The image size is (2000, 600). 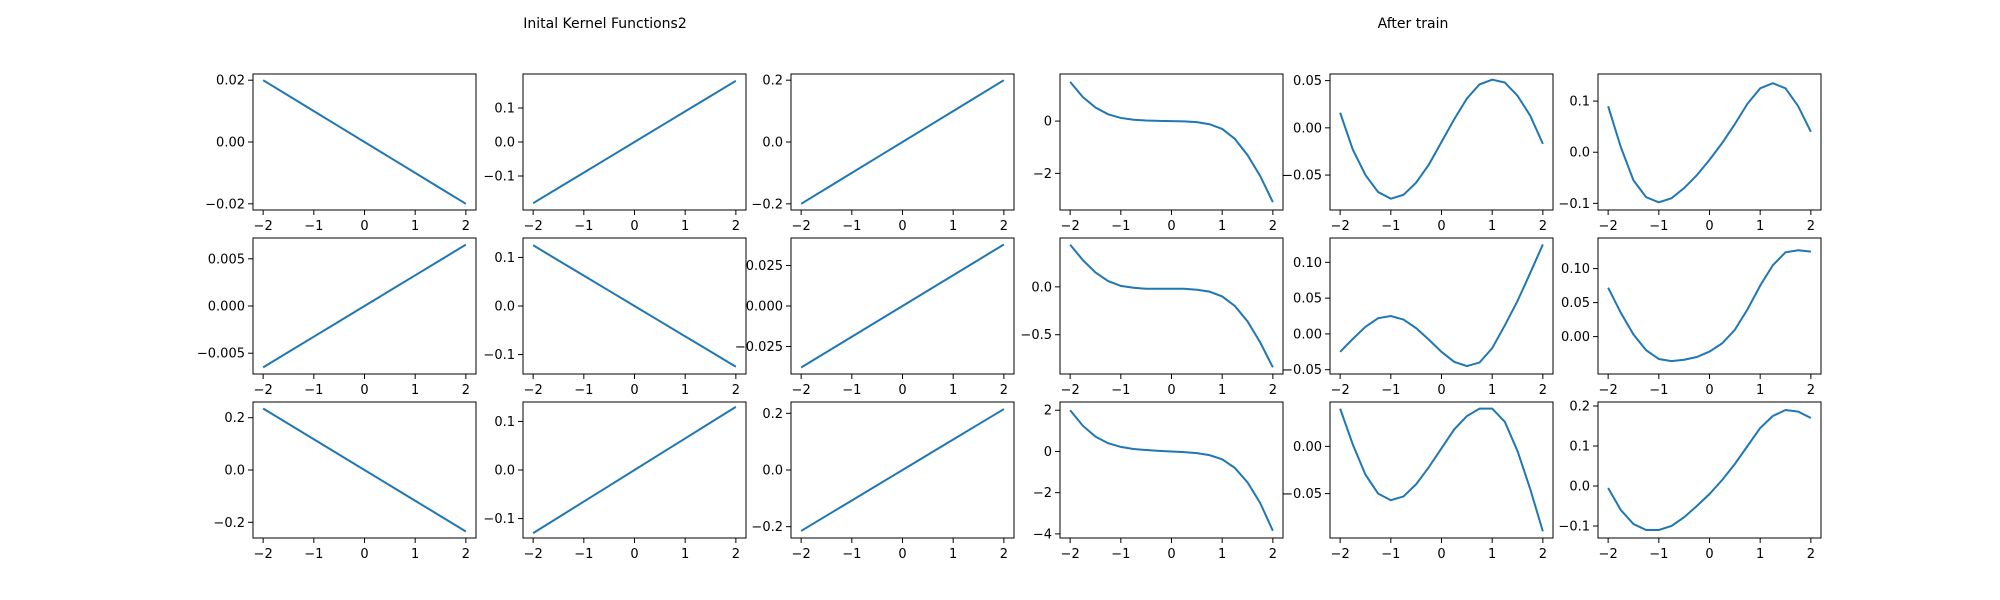 What do you see at coordinates (1690, 153) in the screenshot?
I see `subplot-after-r0-c2: −2 −1 0 1 2 0.1 0.0 −0.1` at bounding box center [1690, 153].